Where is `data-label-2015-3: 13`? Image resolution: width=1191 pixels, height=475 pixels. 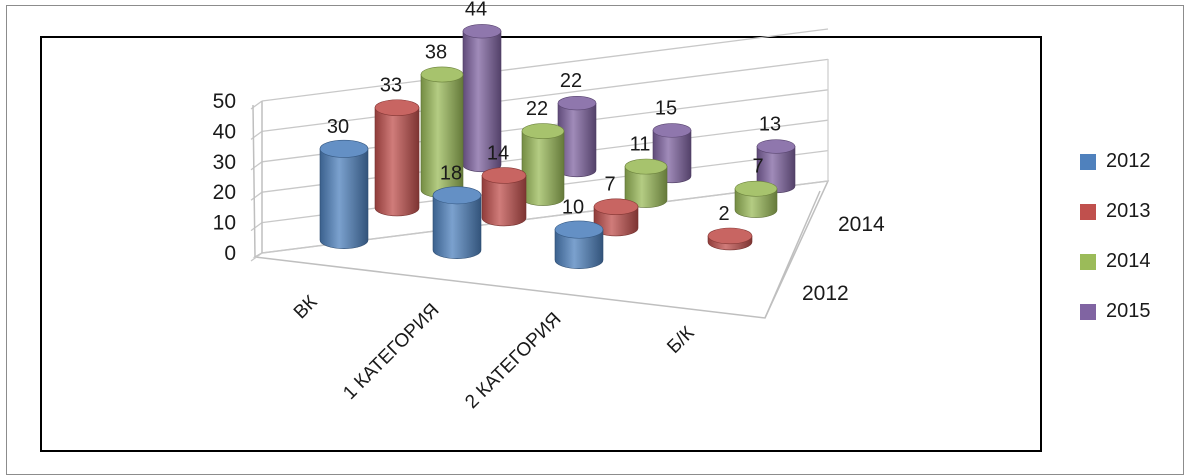
data-label-2015-3: 13 is located at coordinates (770, 124).